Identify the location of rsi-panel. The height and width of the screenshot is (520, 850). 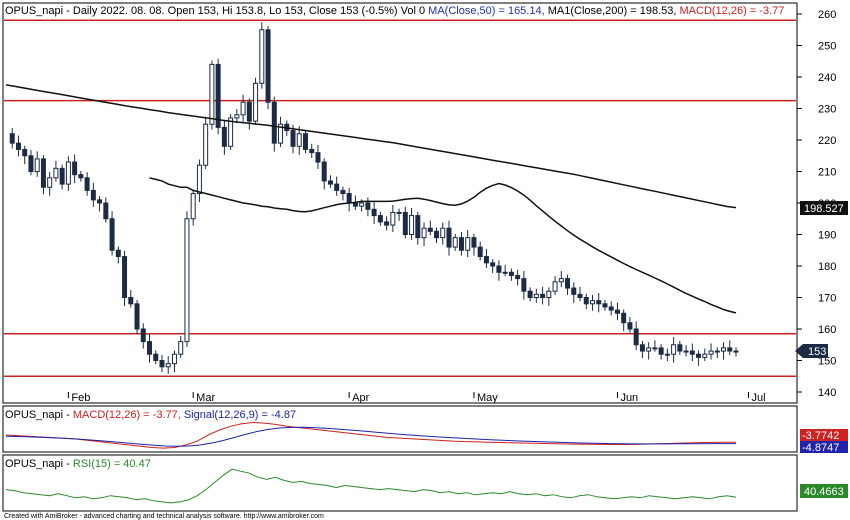
(400, 483).